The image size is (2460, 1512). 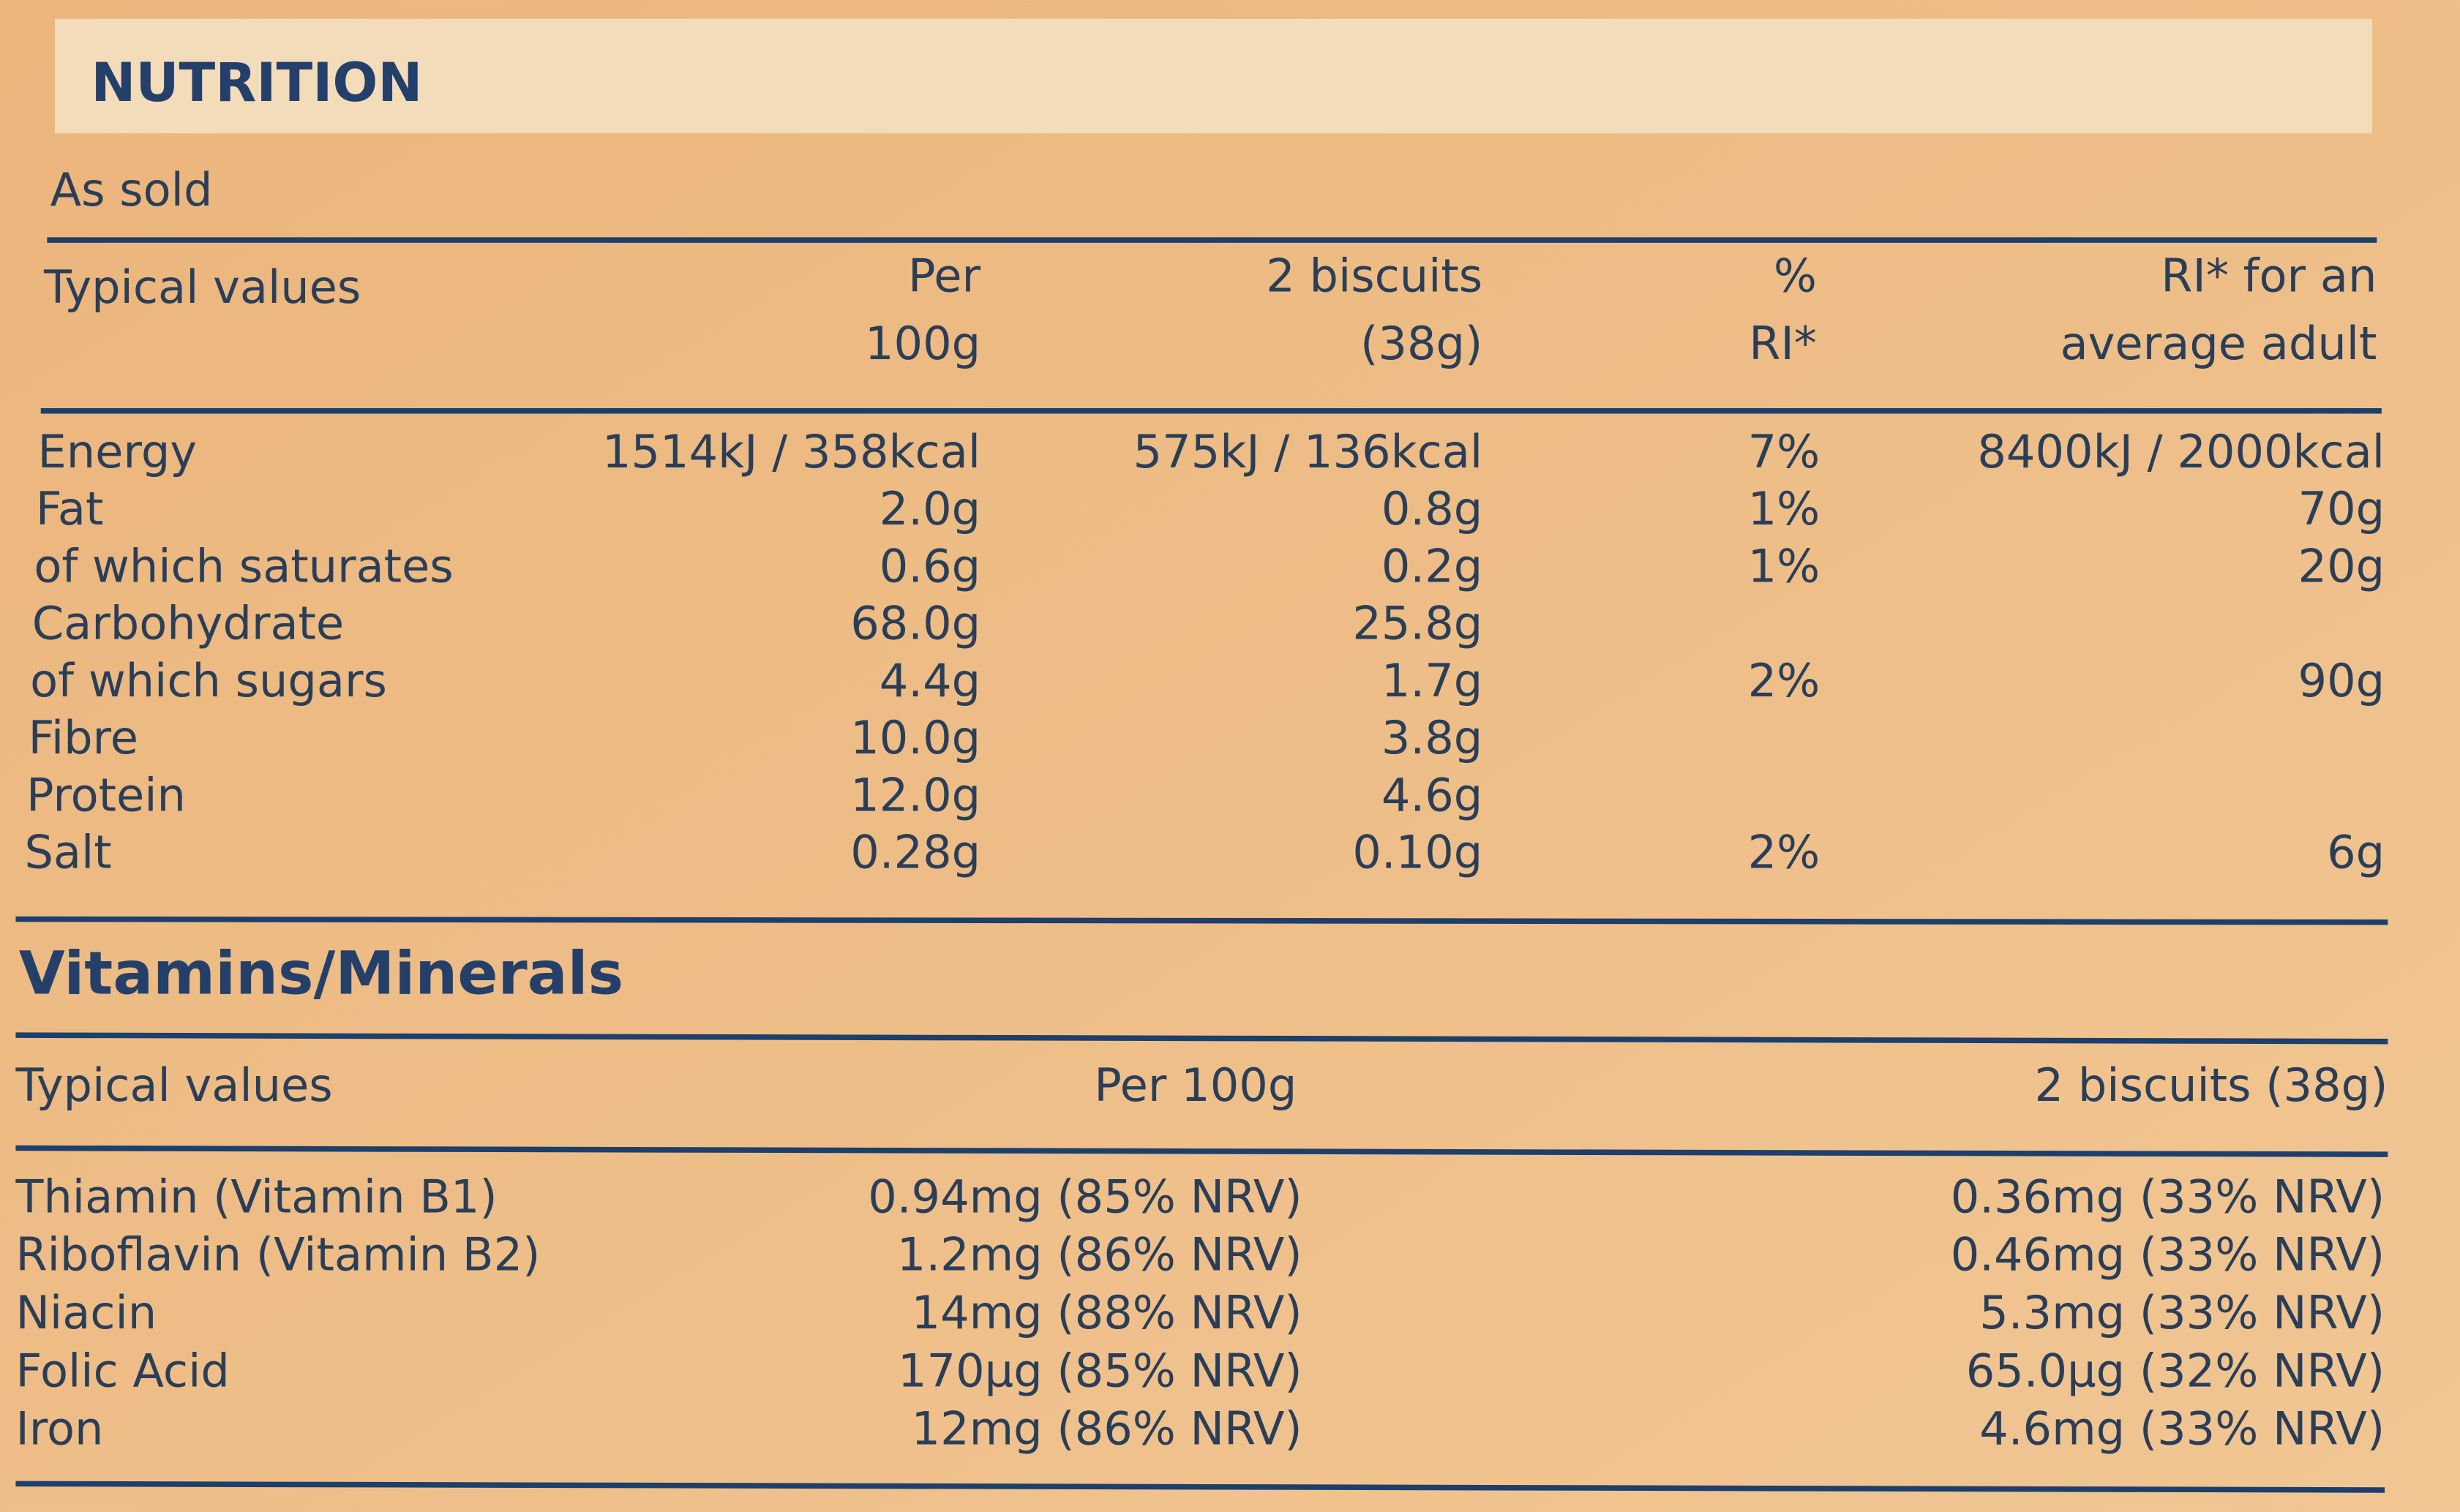 I want to click on column-header: RI* for an, so click(x=2269, y=276).